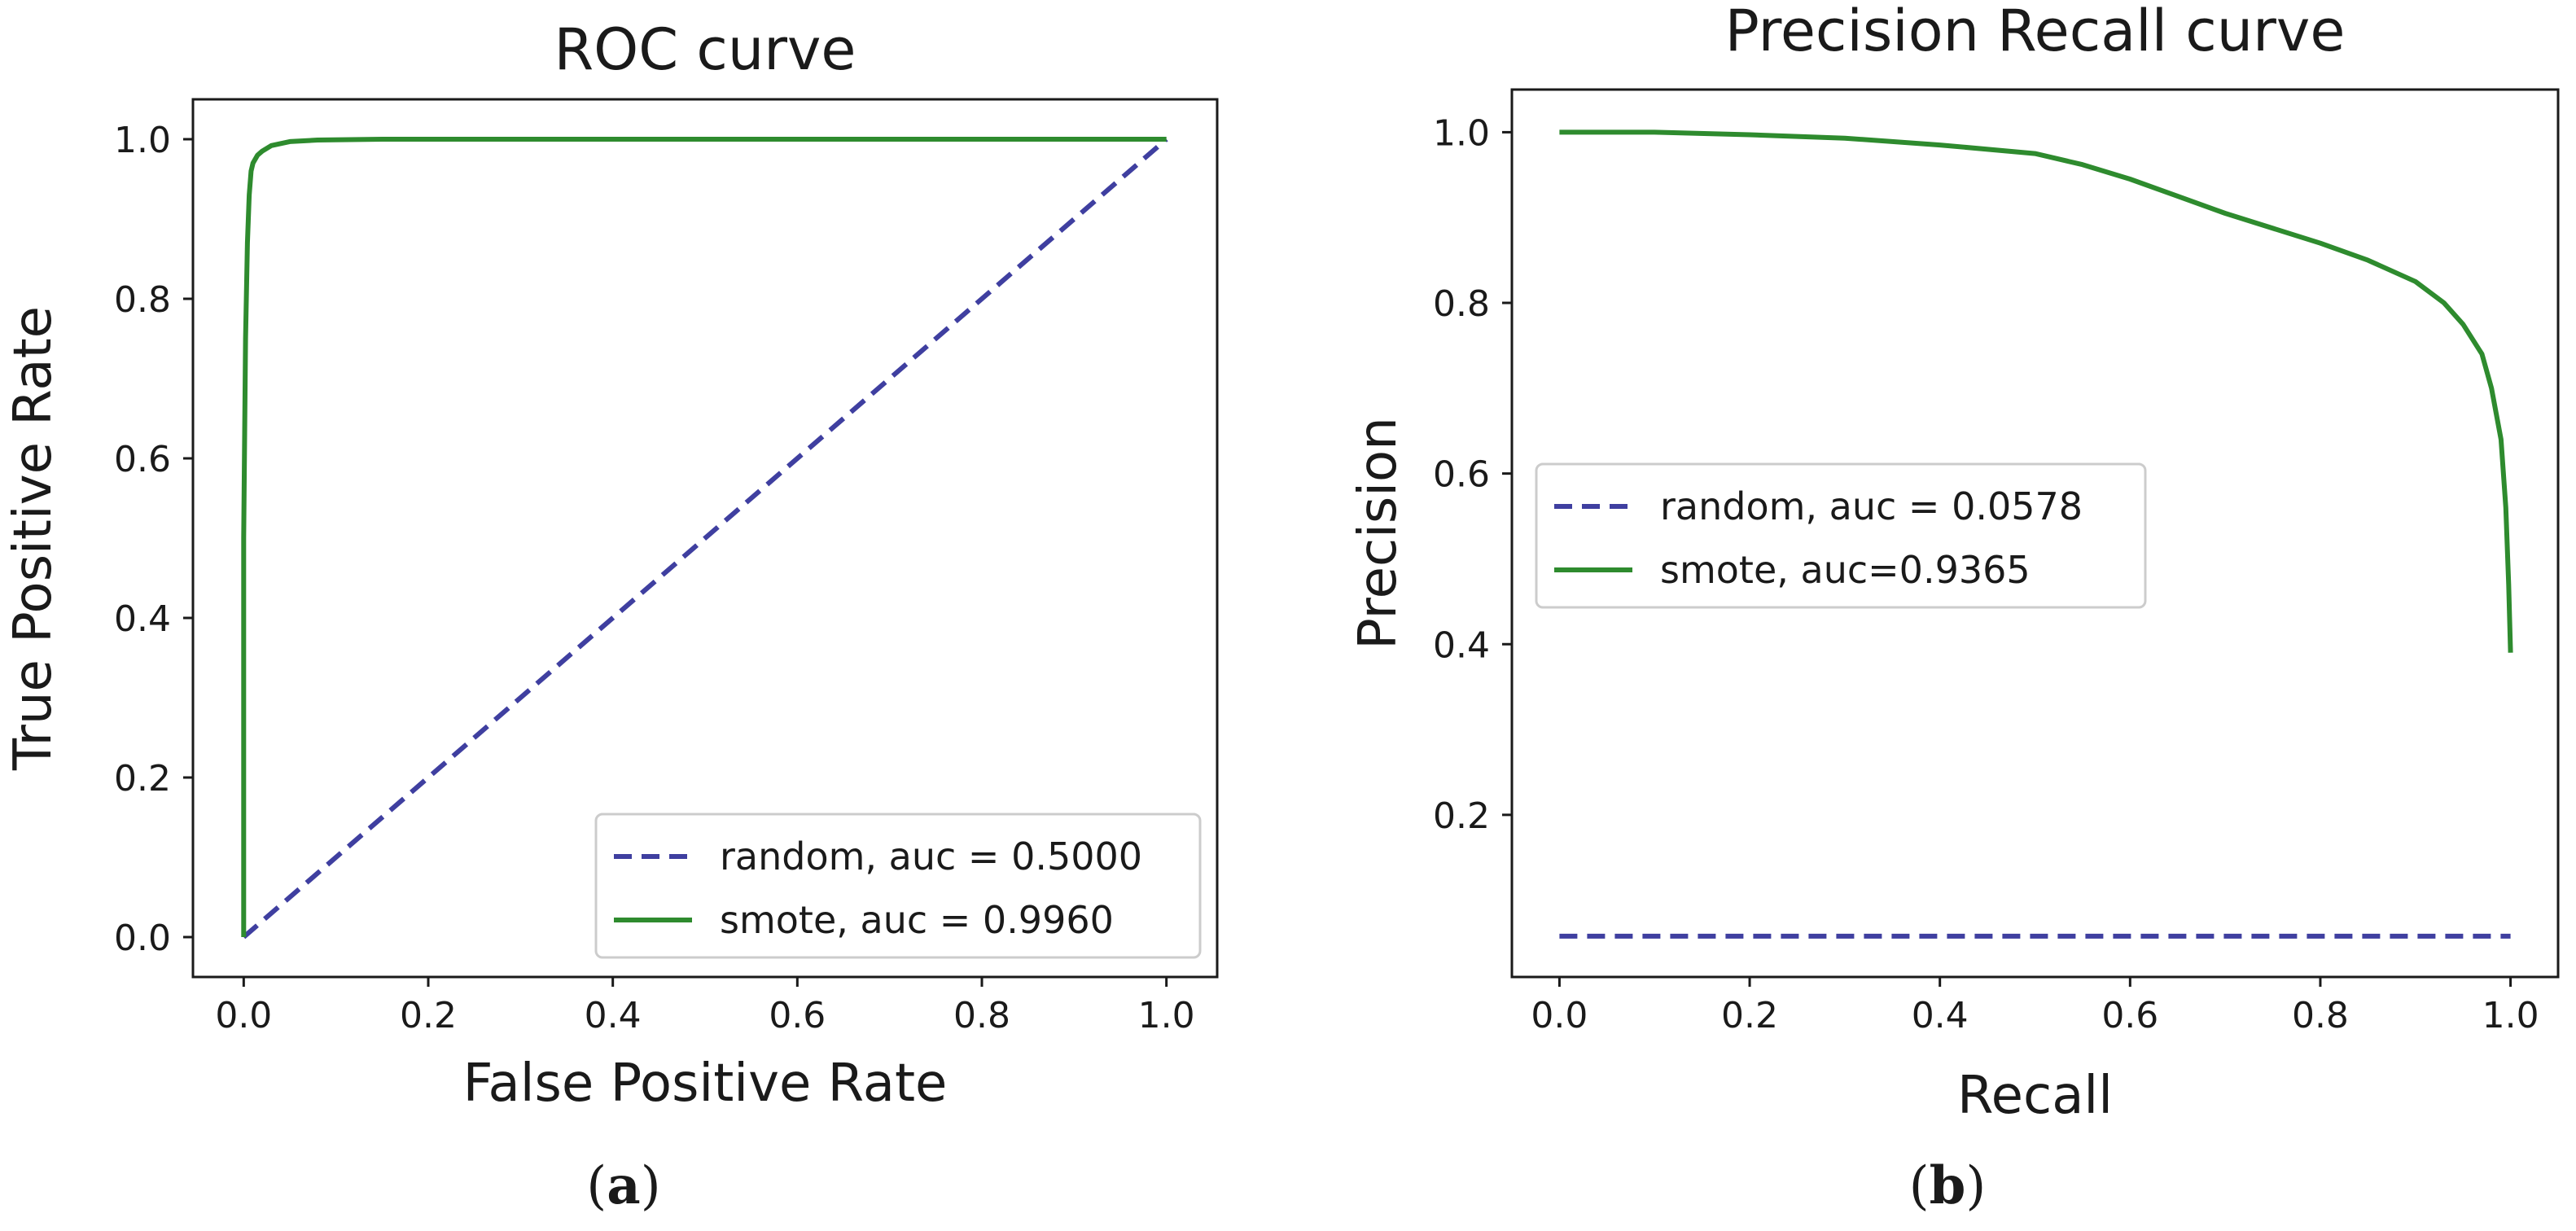  What do you see at coordinates (142, 938) in the screenshot?
I see `y-tick-label: 0.0` at bounding box center [142, 938].